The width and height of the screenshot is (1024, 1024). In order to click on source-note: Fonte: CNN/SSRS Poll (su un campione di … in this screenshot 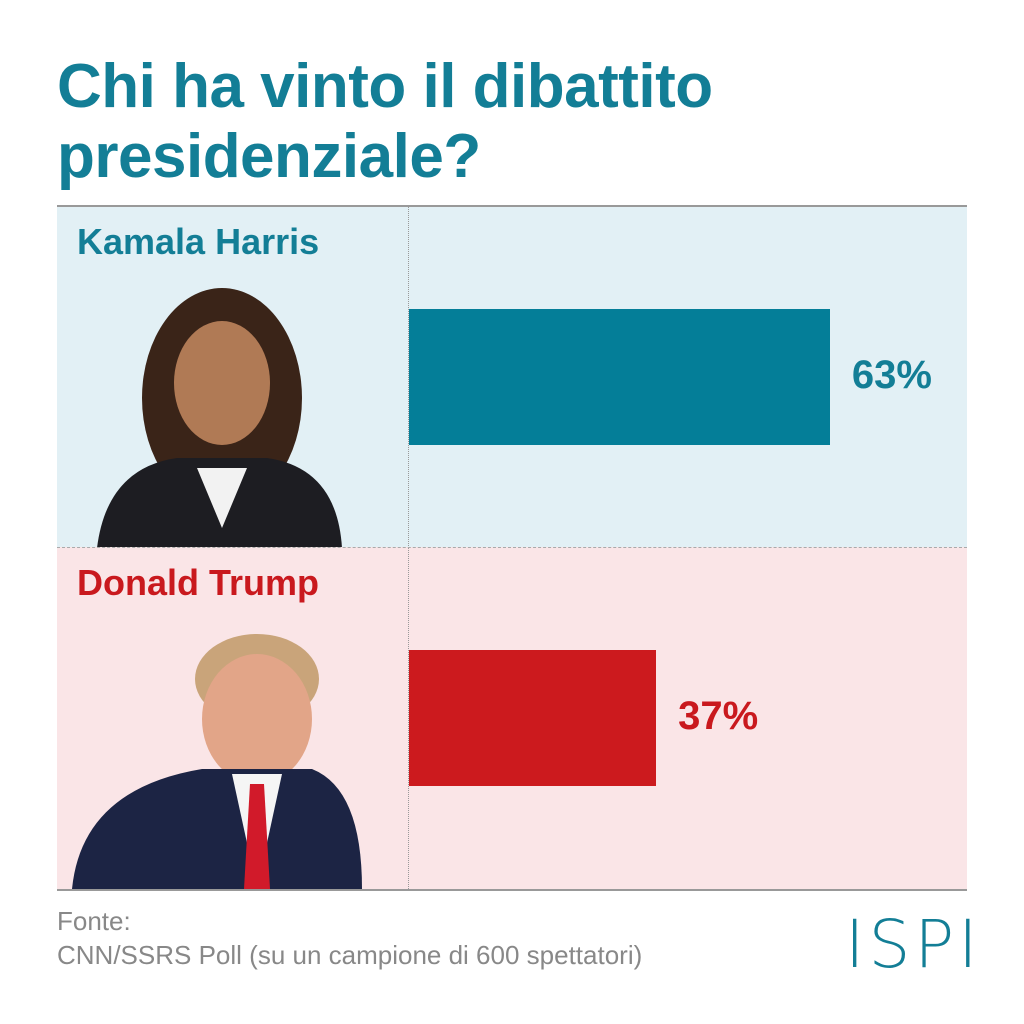, I will do `click(349, 938)`.